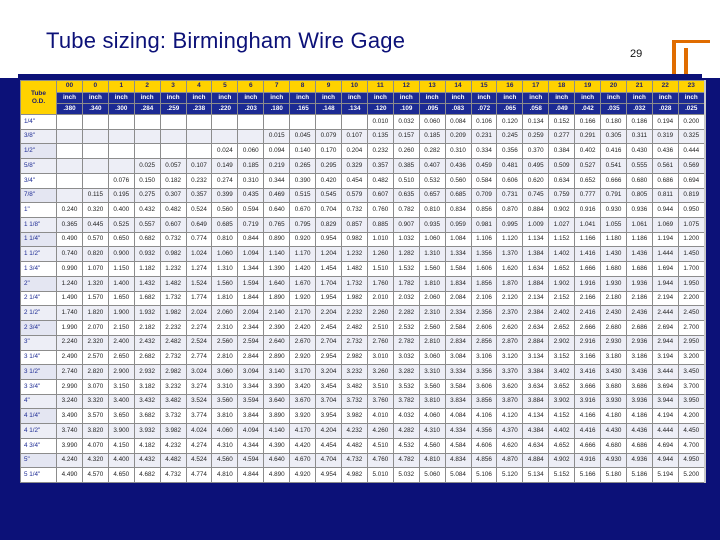 The height and width of the screenshot is (540, 720). What do you see at coordinates (406, 283) in the screenshot?
I see `table-cell: 1.782` at bounding box center [406, 283].